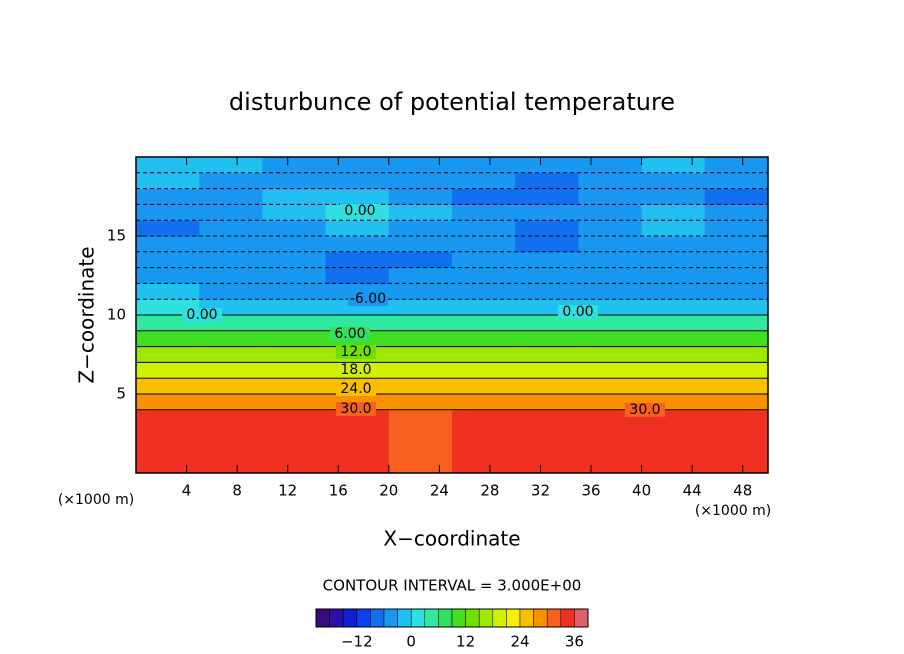 The image size is (904, 654). Describe the element at coordinates (590, 491) in the screenshot. I see `x-tick-label: 36` at that location.